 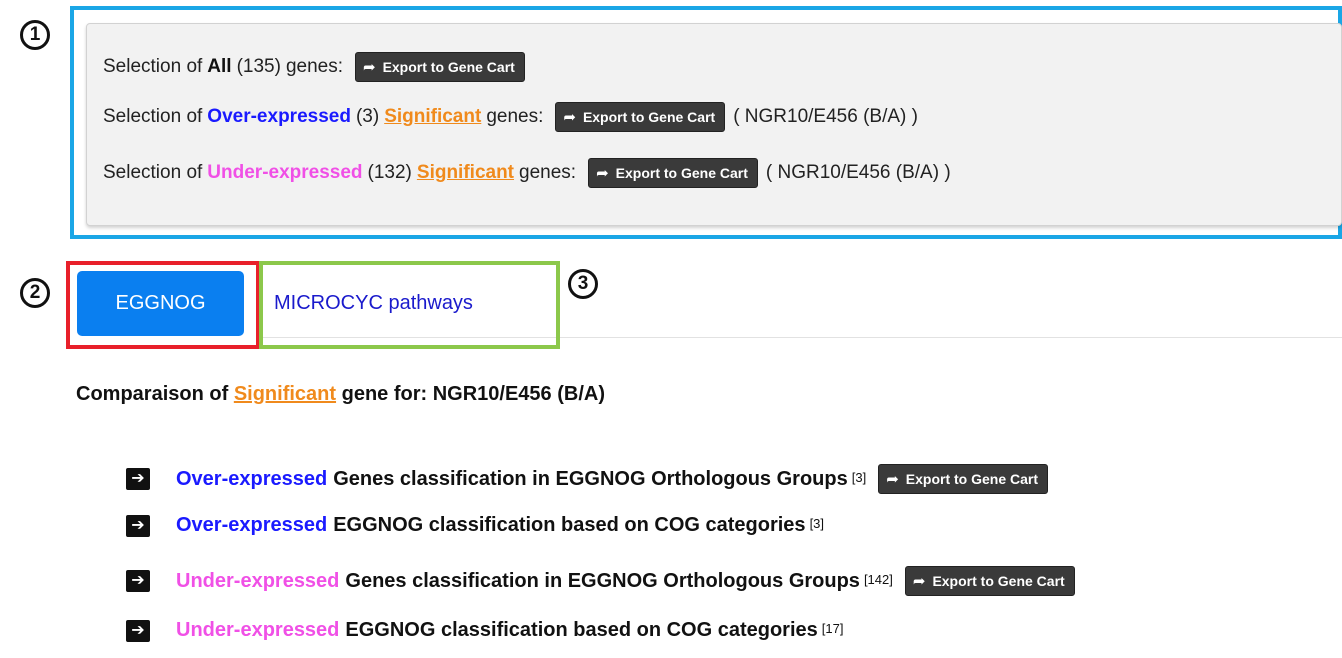 What do you see at coordinates (801, 337) in the screenshot?
I see `tab-bar-divider` at bounding box center [801, 337].